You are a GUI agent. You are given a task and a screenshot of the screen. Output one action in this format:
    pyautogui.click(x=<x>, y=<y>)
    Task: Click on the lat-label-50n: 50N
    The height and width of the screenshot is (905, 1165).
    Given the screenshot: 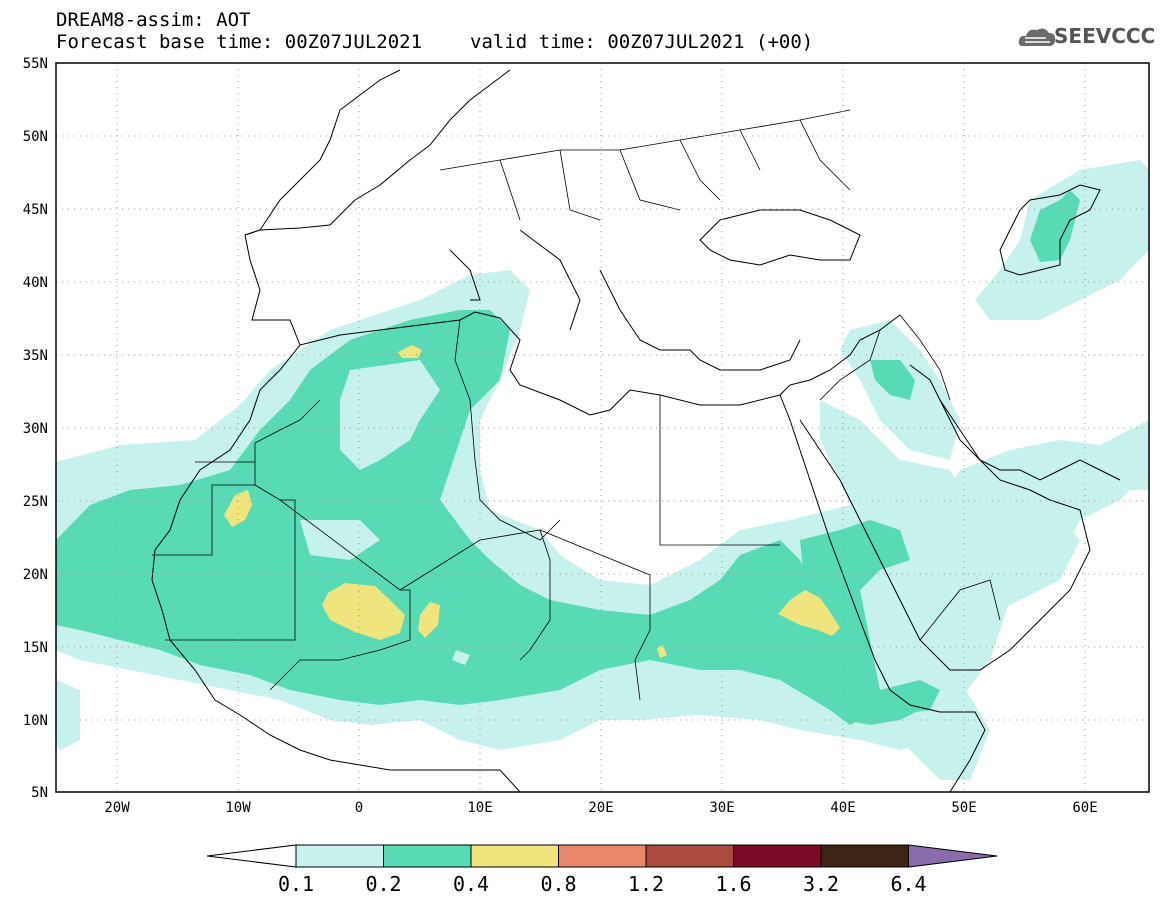 What is the action you would take?
    pyautogui.click(x=35, y=137)
    